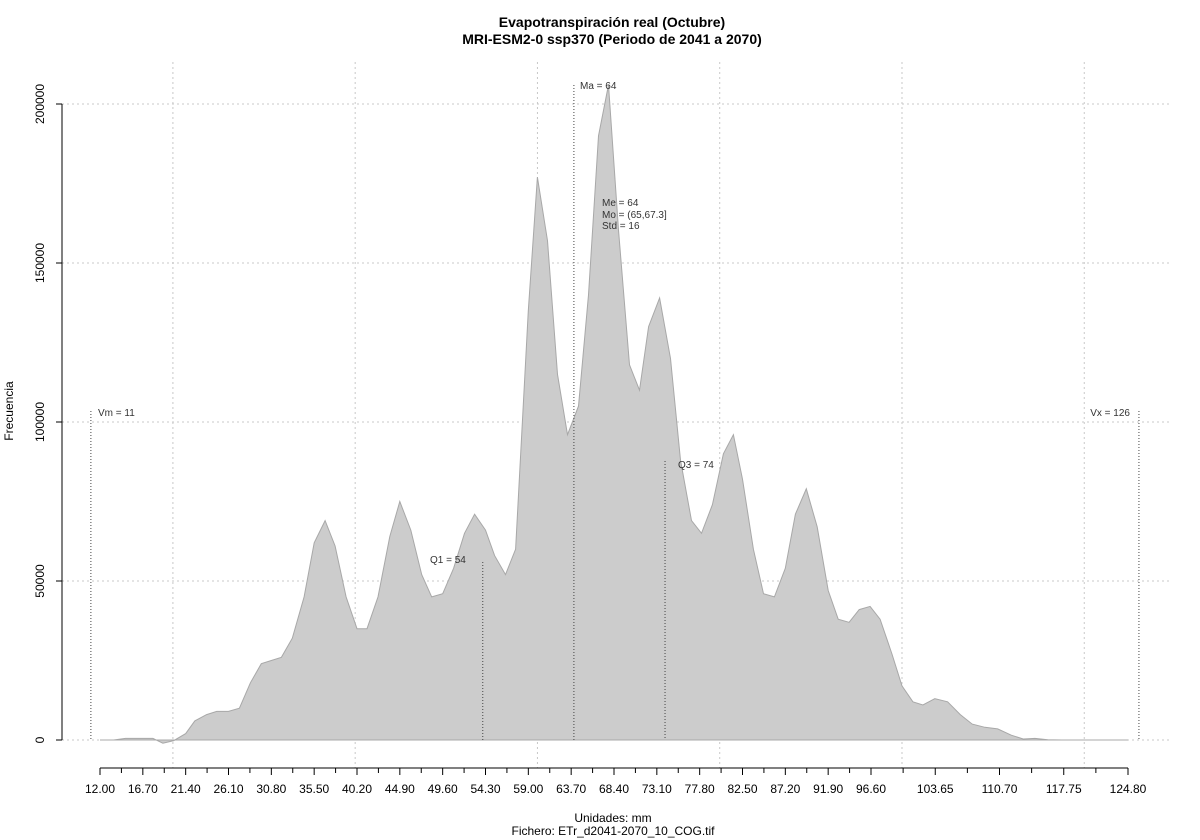 The width and height of the screenshot is (1200, 840). What do you see at coordinates (100, 789) in the screenshot?
I see `x-tick-label: 12.00` at bounding box center [100, 789].